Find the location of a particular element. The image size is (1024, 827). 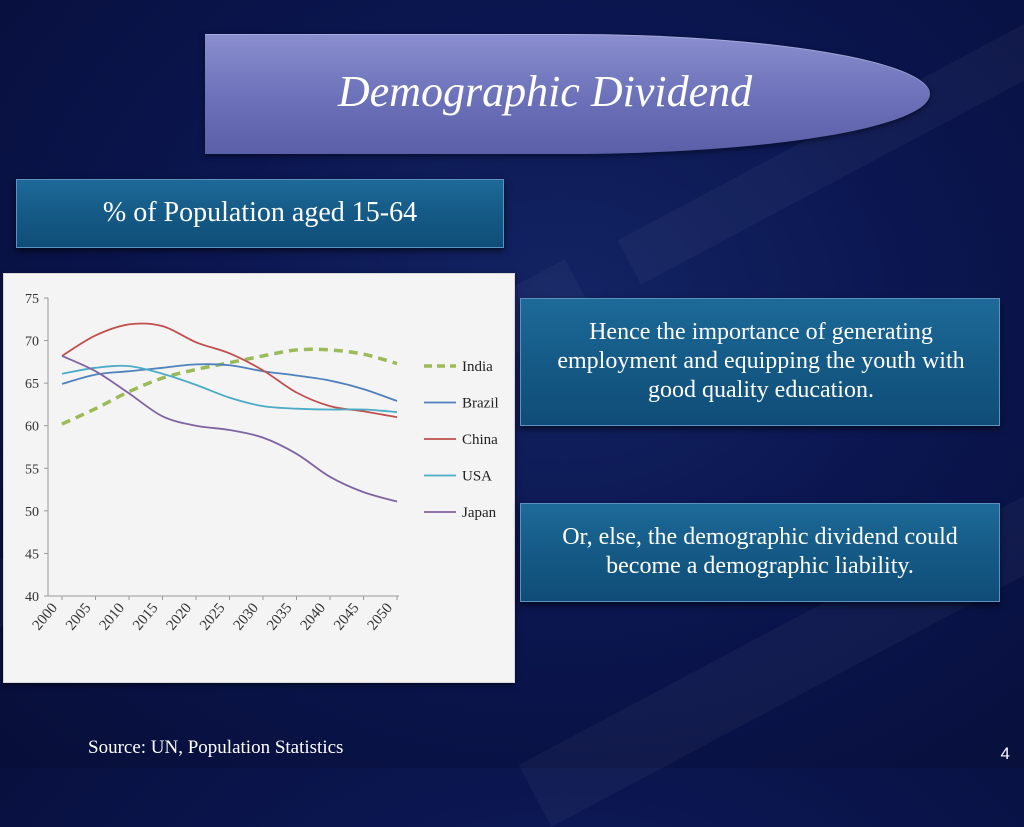

series-line-china is located at coordinates (229, 370).